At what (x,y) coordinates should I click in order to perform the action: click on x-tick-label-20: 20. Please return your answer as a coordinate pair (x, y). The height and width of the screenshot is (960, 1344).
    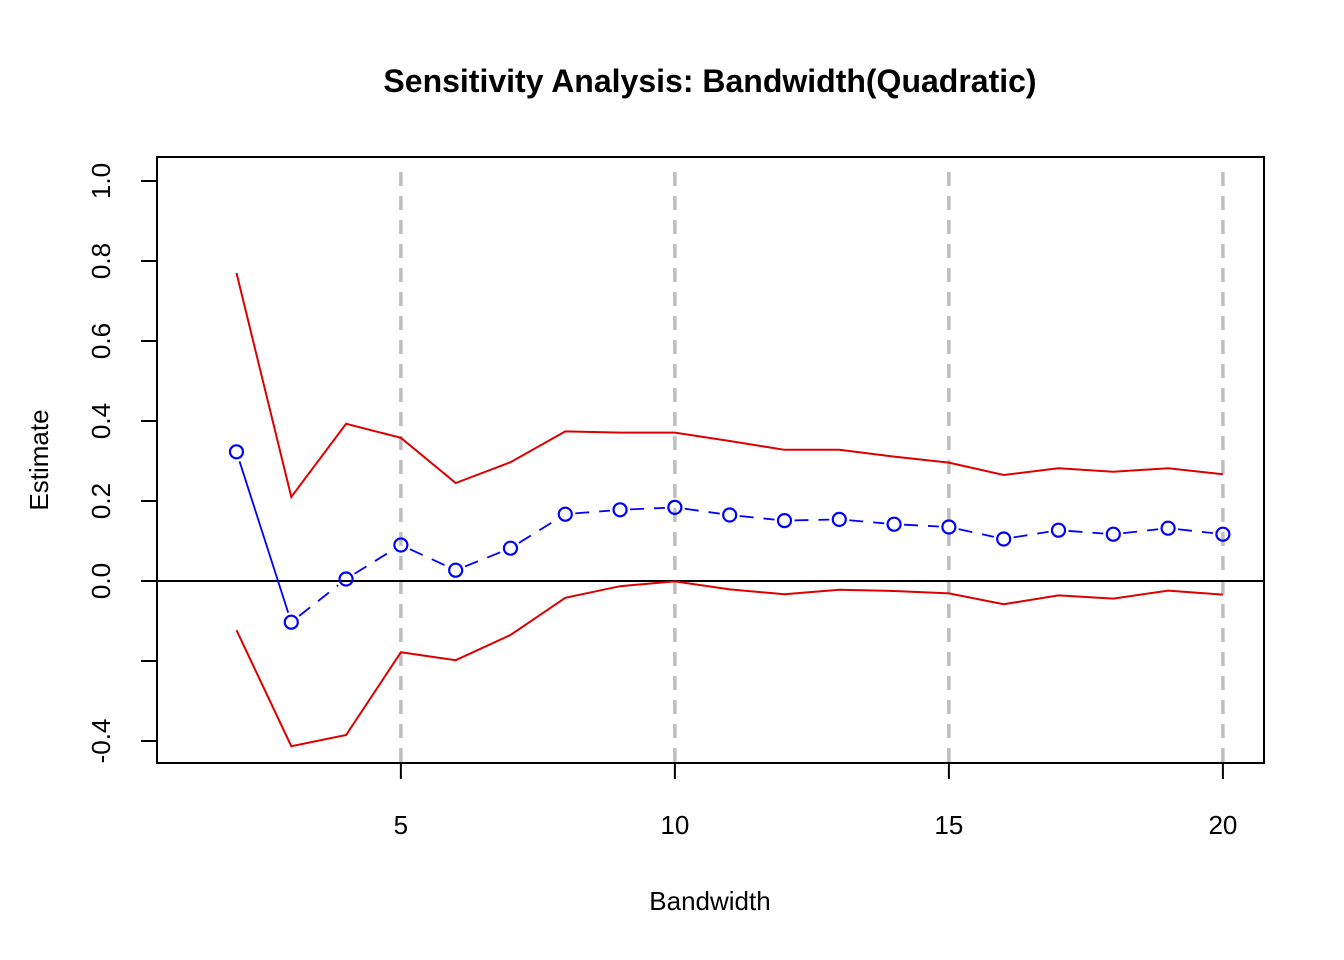
    Looking at the image, I should click on (1222, 825).